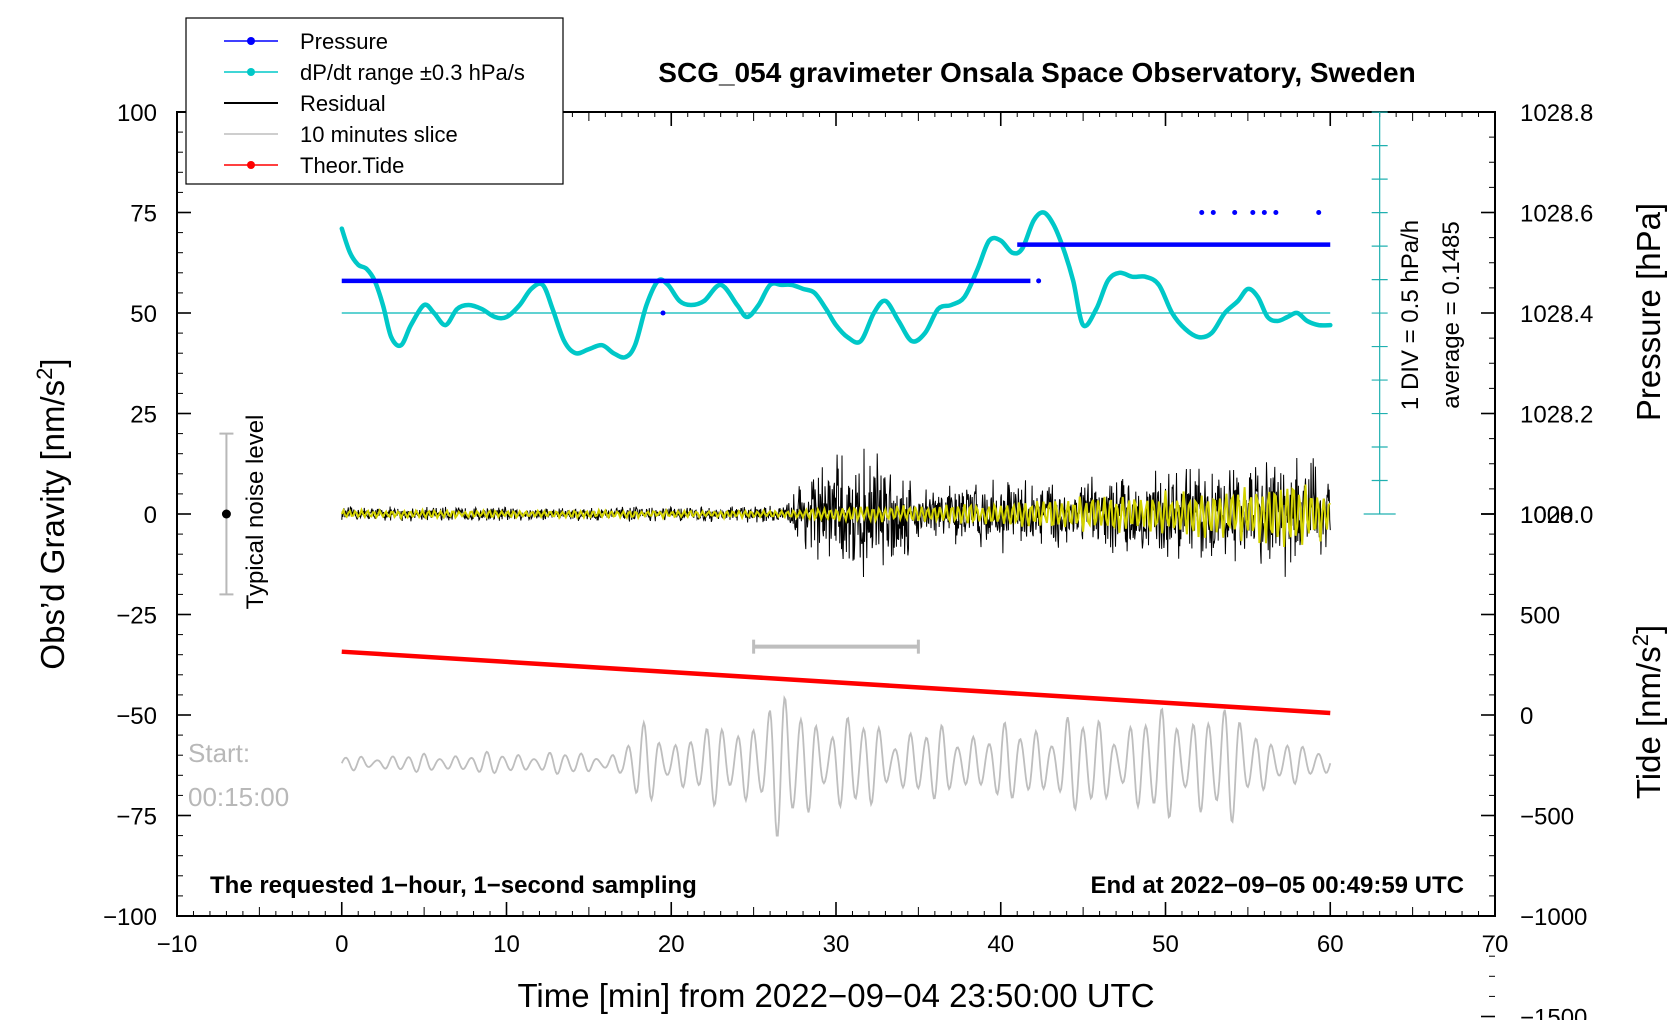 This screenshot has width=1676, height=1020. Describe the element at coordinates (1000, 944) in the screenshot. I see `x-tick-label: 40` at that location.